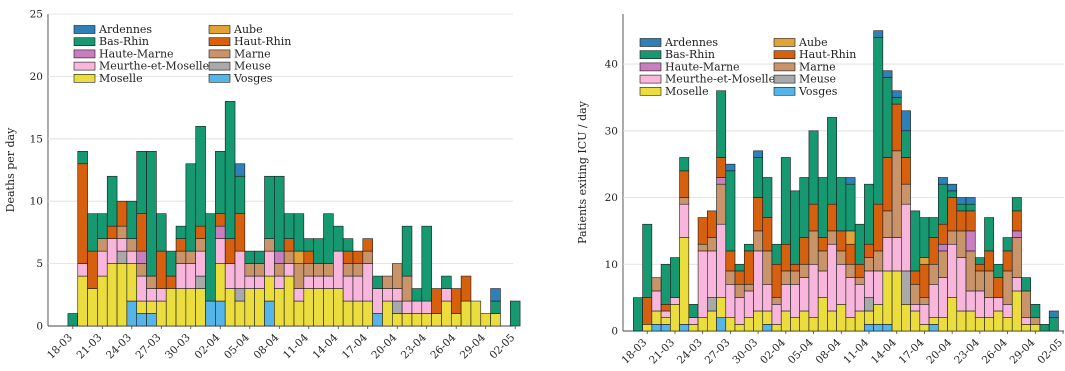 The image size is (1065, 371). What do you see at coordinates (829, 351) in the screenshot?
I see `x-tick-label: 08-04` at bounding box center [829, 351].